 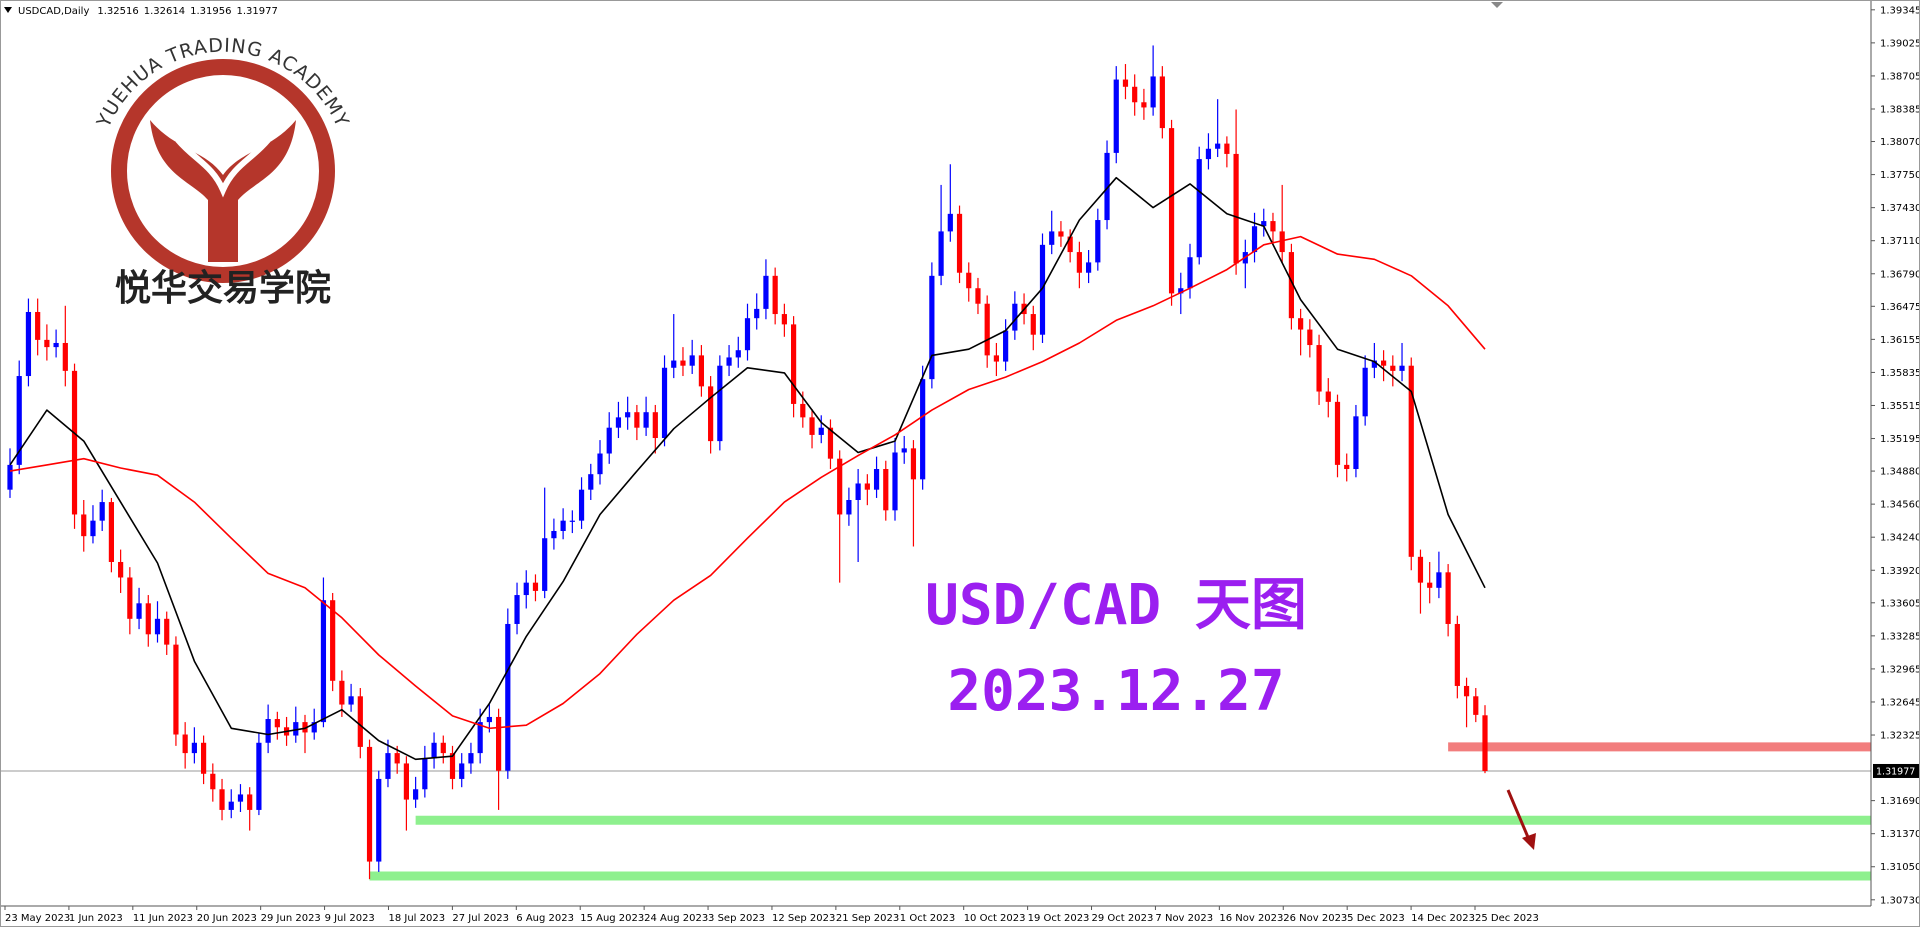 I want to click on x-tick-label: 7 Nov 2023, so click(x=1184, y=918).